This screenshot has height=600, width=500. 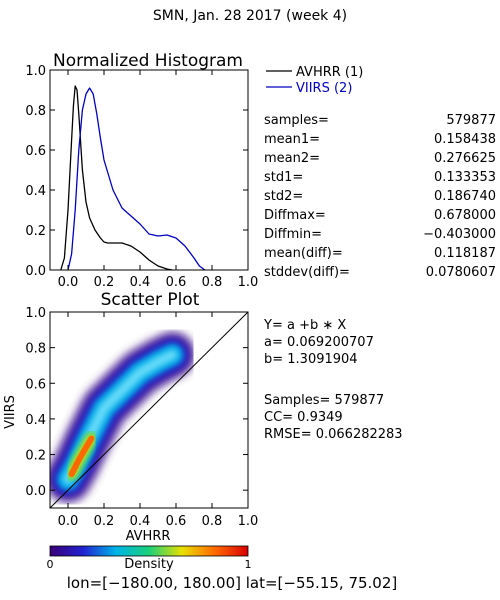 I want to click on histogram-ytick-label: 0.6, so click(x=35, y=151).